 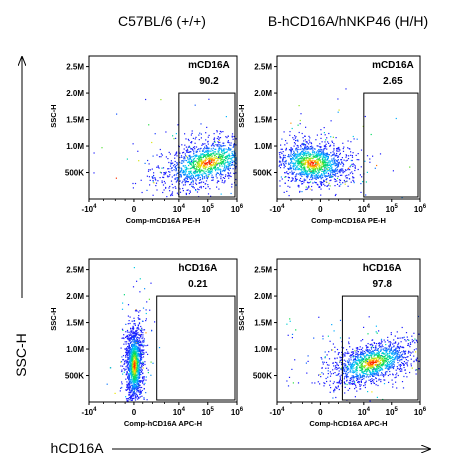 I want to click on population-cloud, so click(x=165, y=148).